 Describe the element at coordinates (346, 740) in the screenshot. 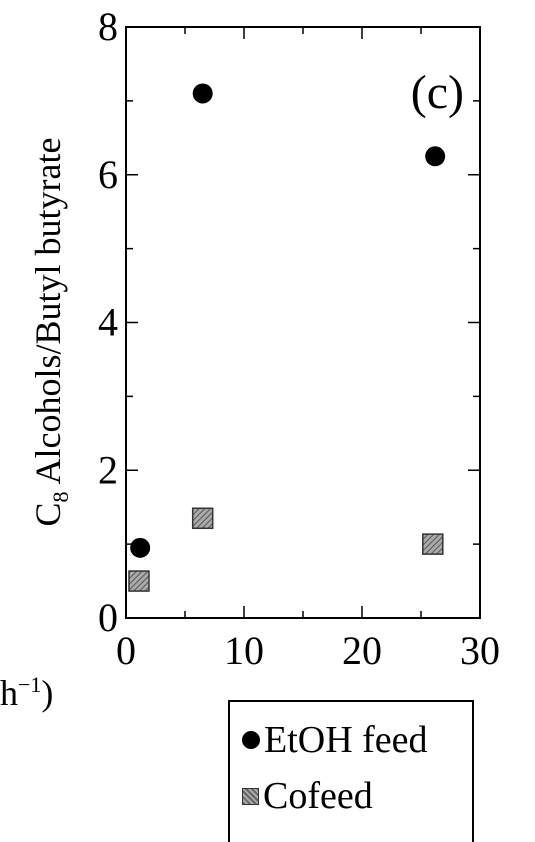

I see `legend-label-etoh-feed: EtOH feed` at that location.